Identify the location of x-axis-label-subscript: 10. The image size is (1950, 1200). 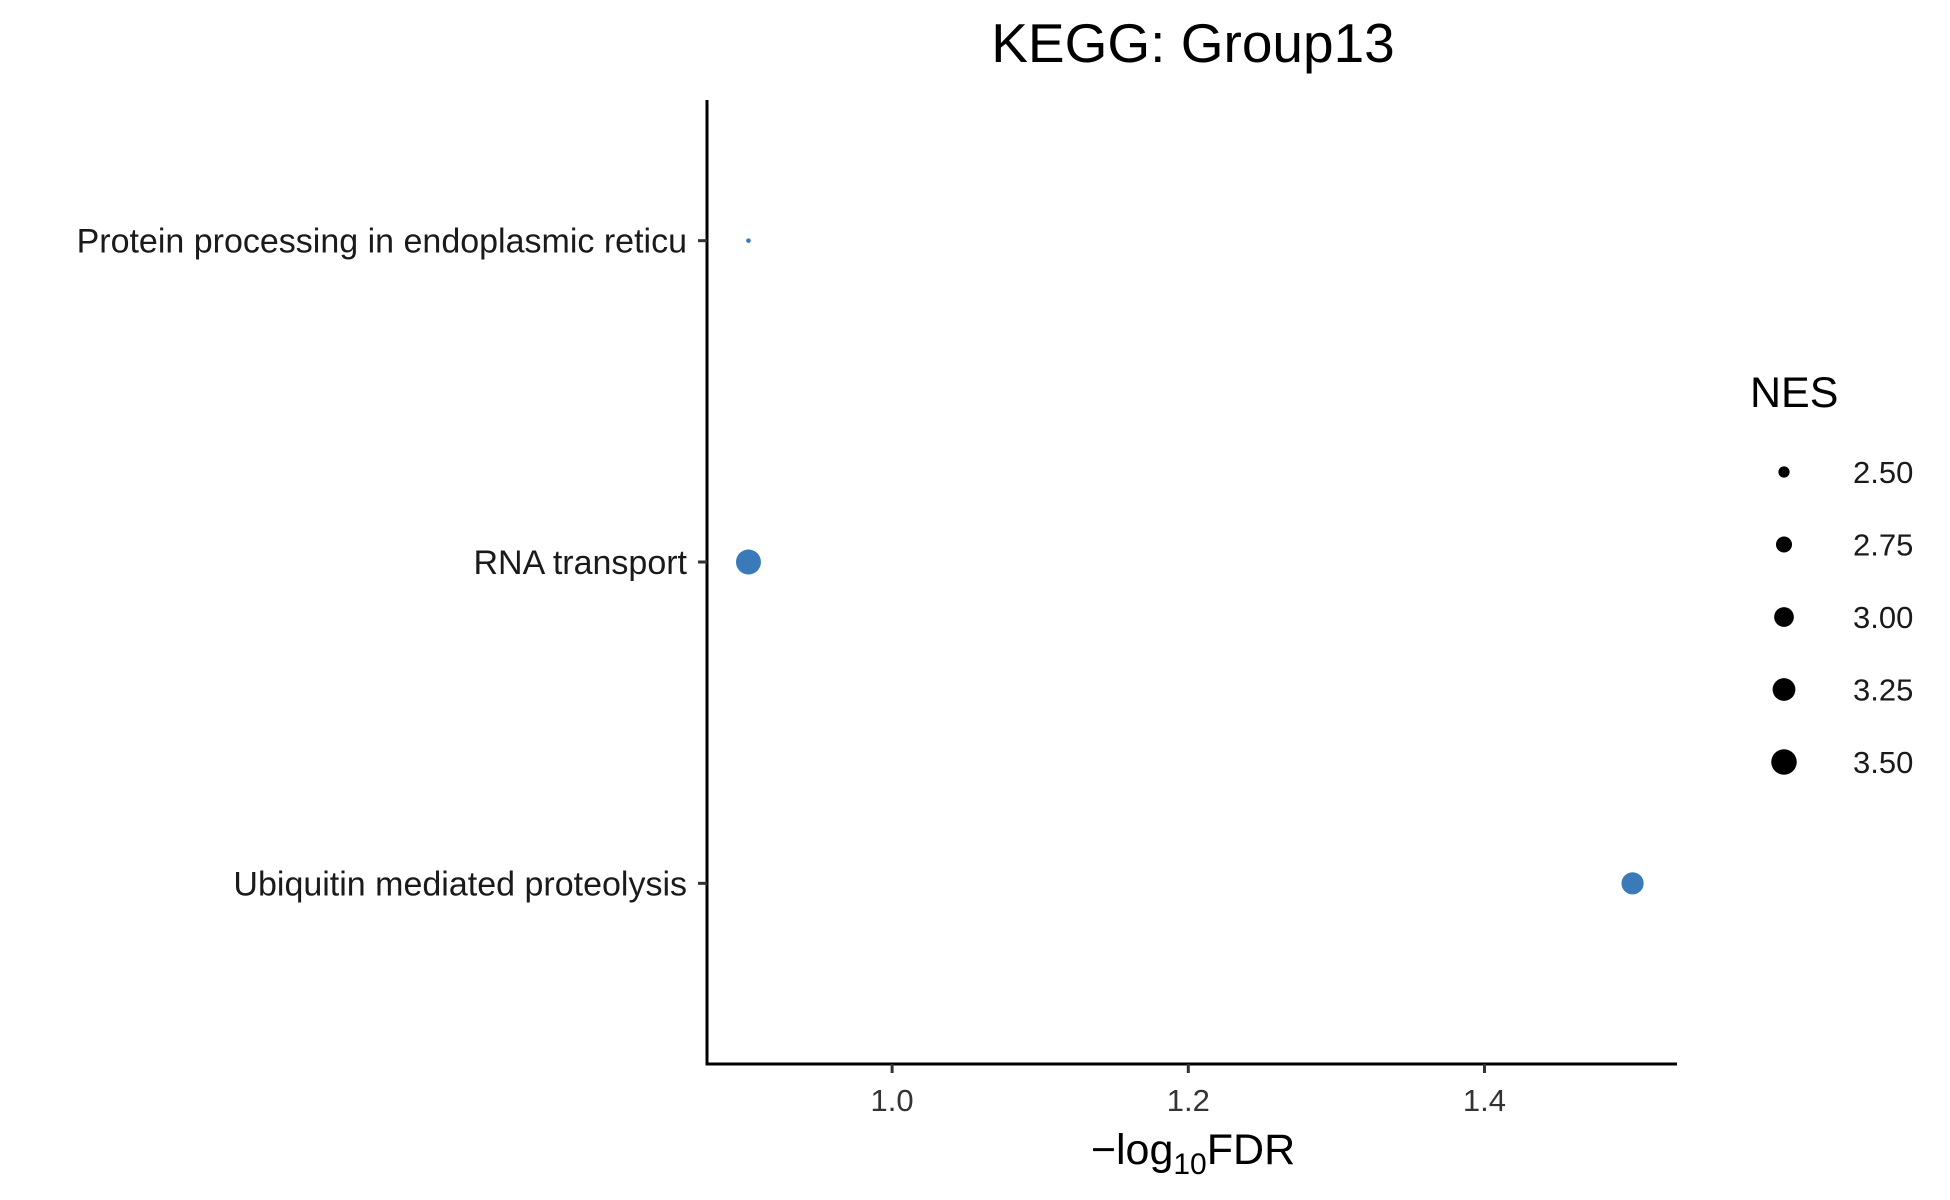
(1189, 1164).